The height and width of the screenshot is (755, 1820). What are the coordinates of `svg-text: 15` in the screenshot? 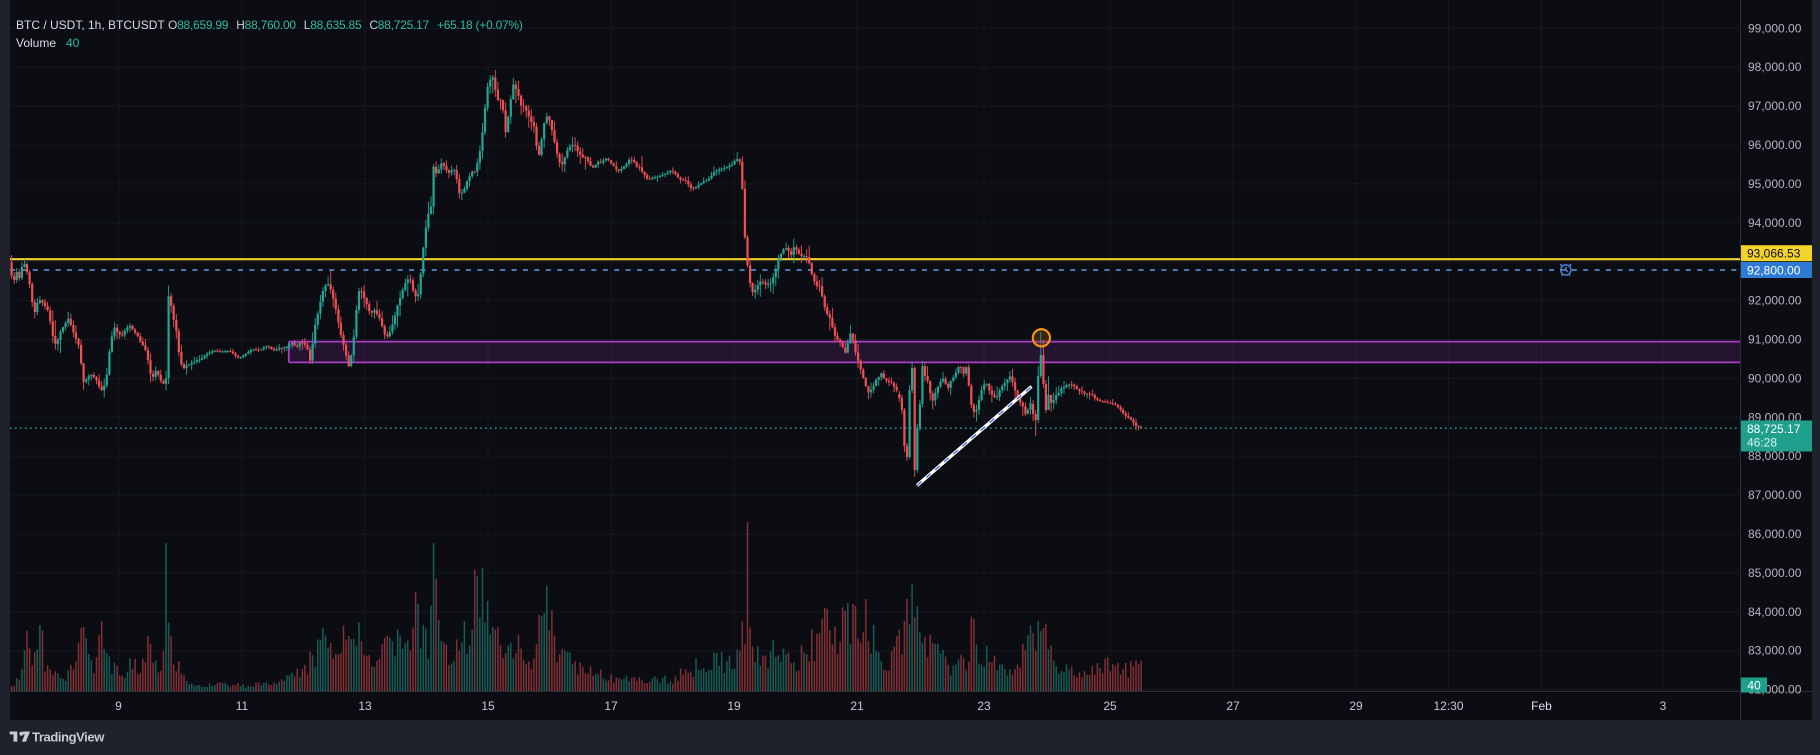 It's located at (488, 706).